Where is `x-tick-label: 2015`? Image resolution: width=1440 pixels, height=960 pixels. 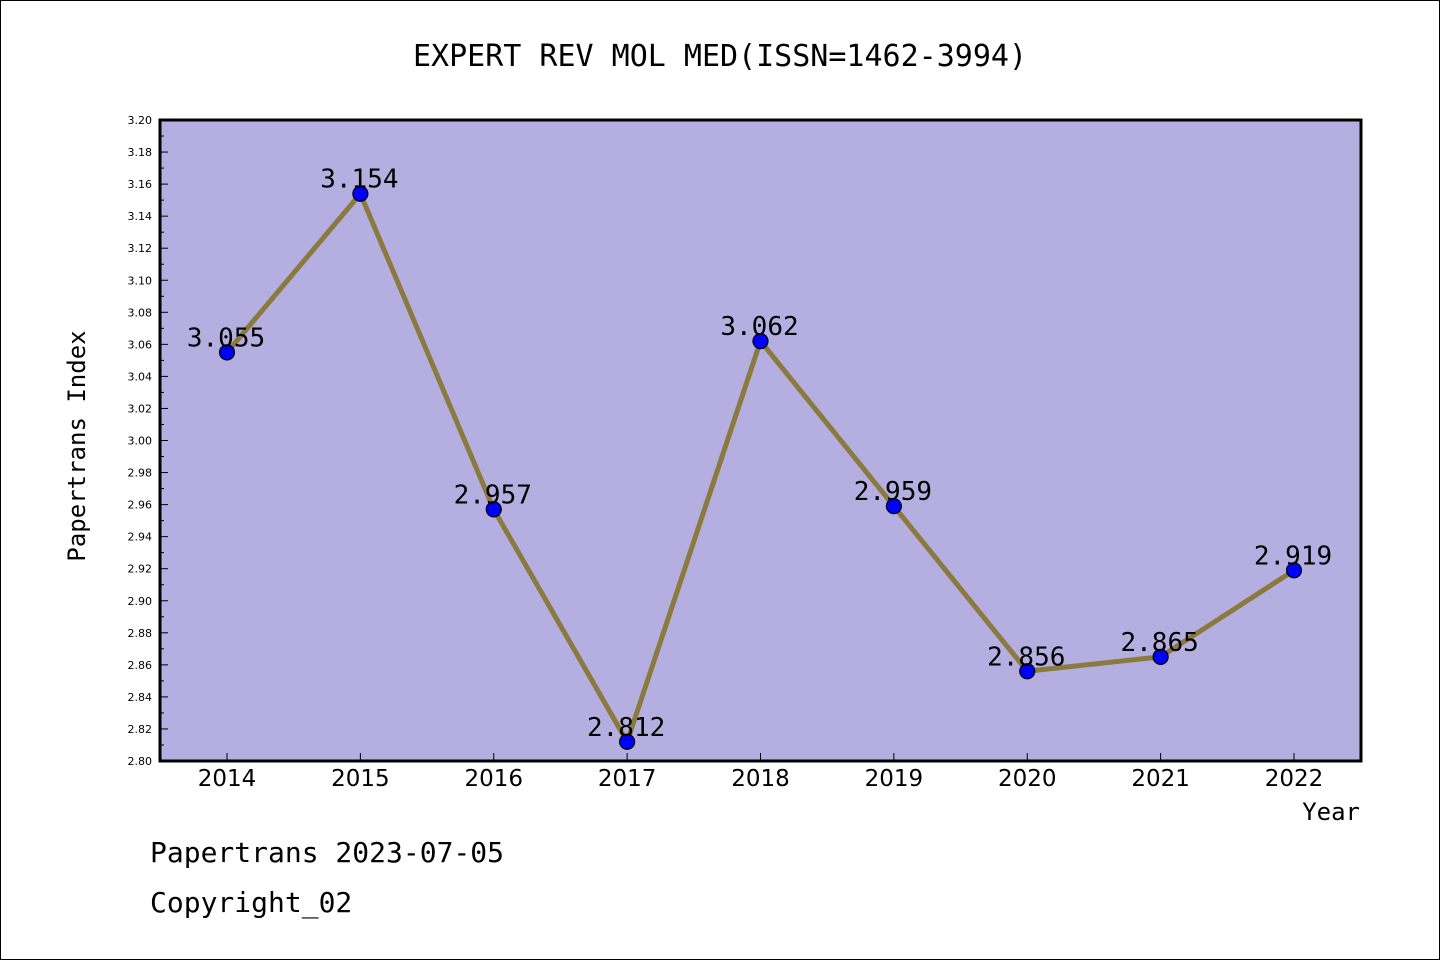 x-tick-label: 2015 is located at coordinates (360, 779).